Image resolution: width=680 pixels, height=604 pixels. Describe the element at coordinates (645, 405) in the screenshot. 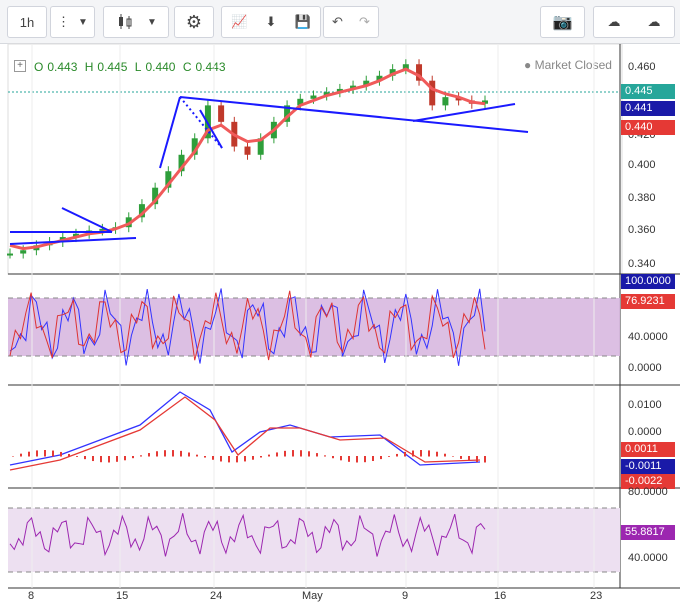

I see `macd-axis-tick: 0.0100` at that location.